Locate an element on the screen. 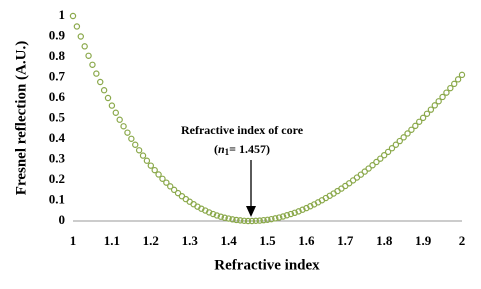 The width and height of the screenshot is (481, 289). arrow-head is located at coordinates (251, 211).